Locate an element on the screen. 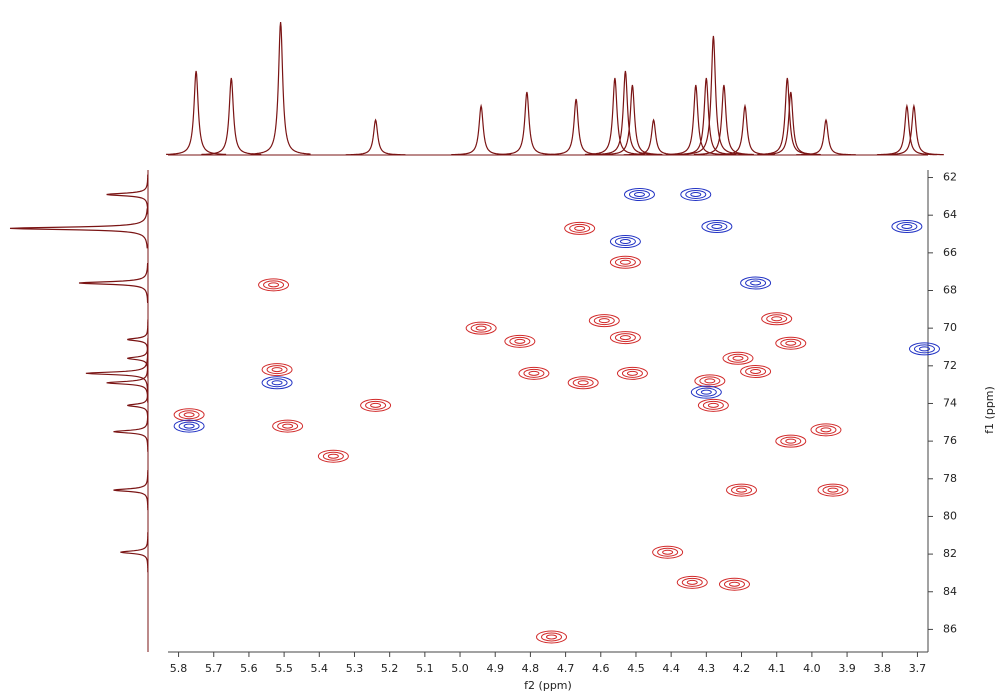 Image resolution: width=999 pixels, height=695 pixels. x-tick-label: 5.6 is located at coordinates (249, 668).